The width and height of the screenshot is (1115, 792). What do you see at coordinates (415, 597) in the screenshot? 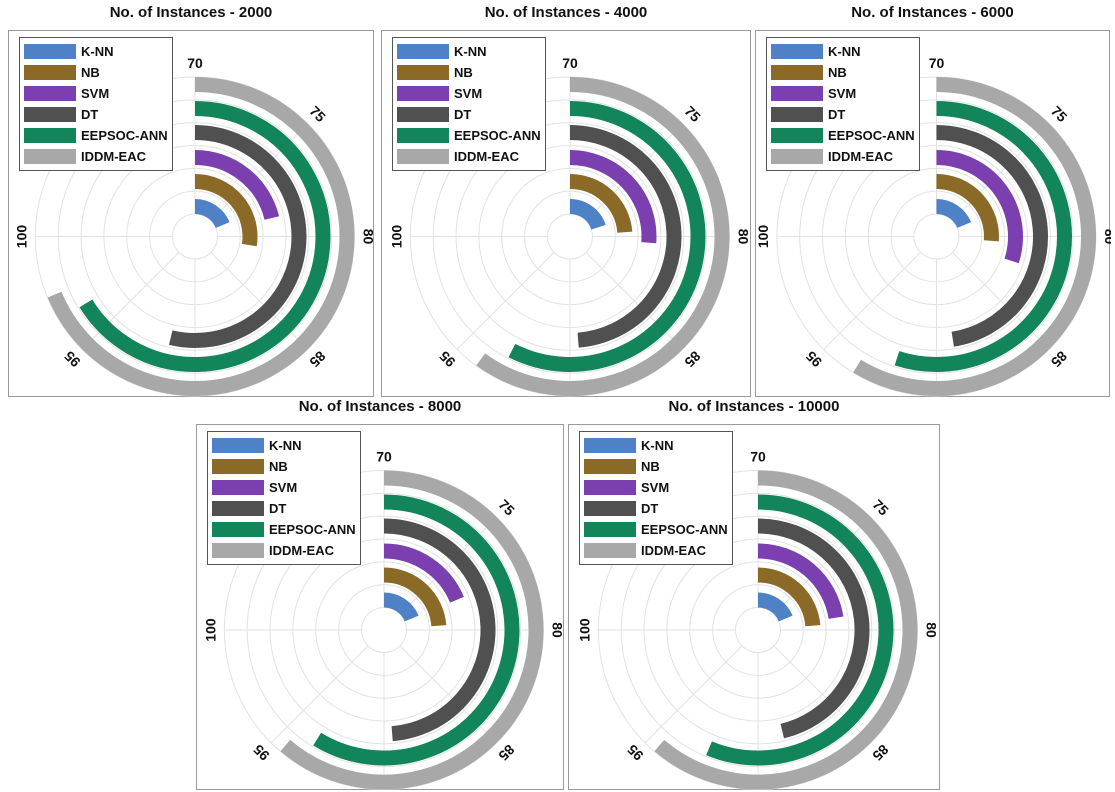
I see `bar-nb` at bounding box center [415, 597].